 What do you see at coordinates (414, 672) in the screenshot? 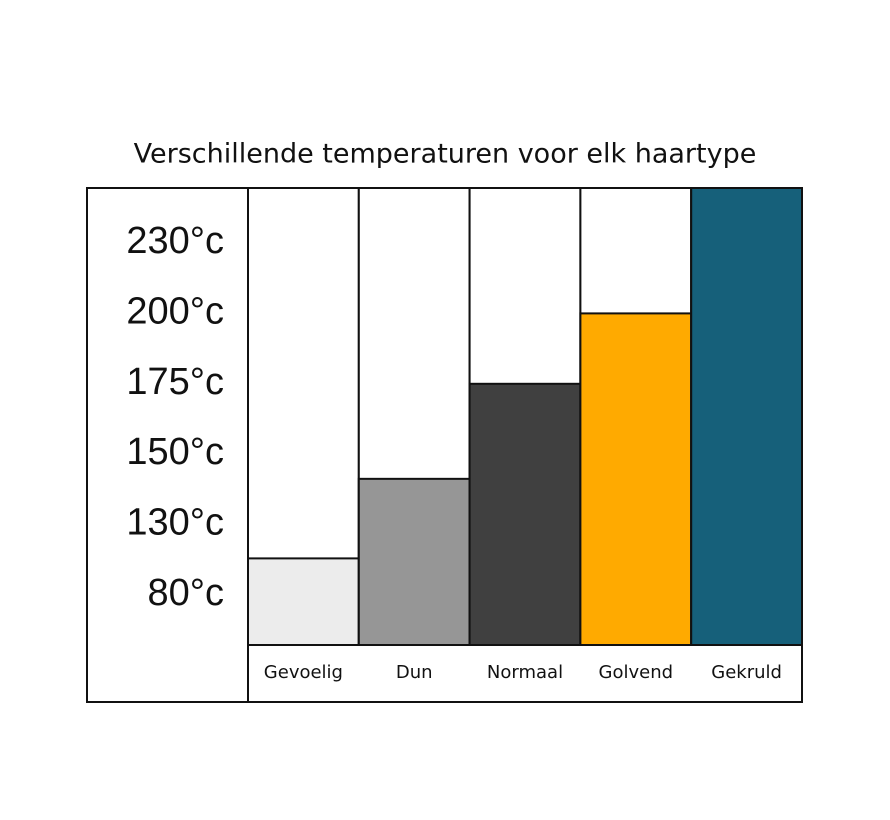
I see `x-tick-label: Dun` at bounding box center [414, 672].